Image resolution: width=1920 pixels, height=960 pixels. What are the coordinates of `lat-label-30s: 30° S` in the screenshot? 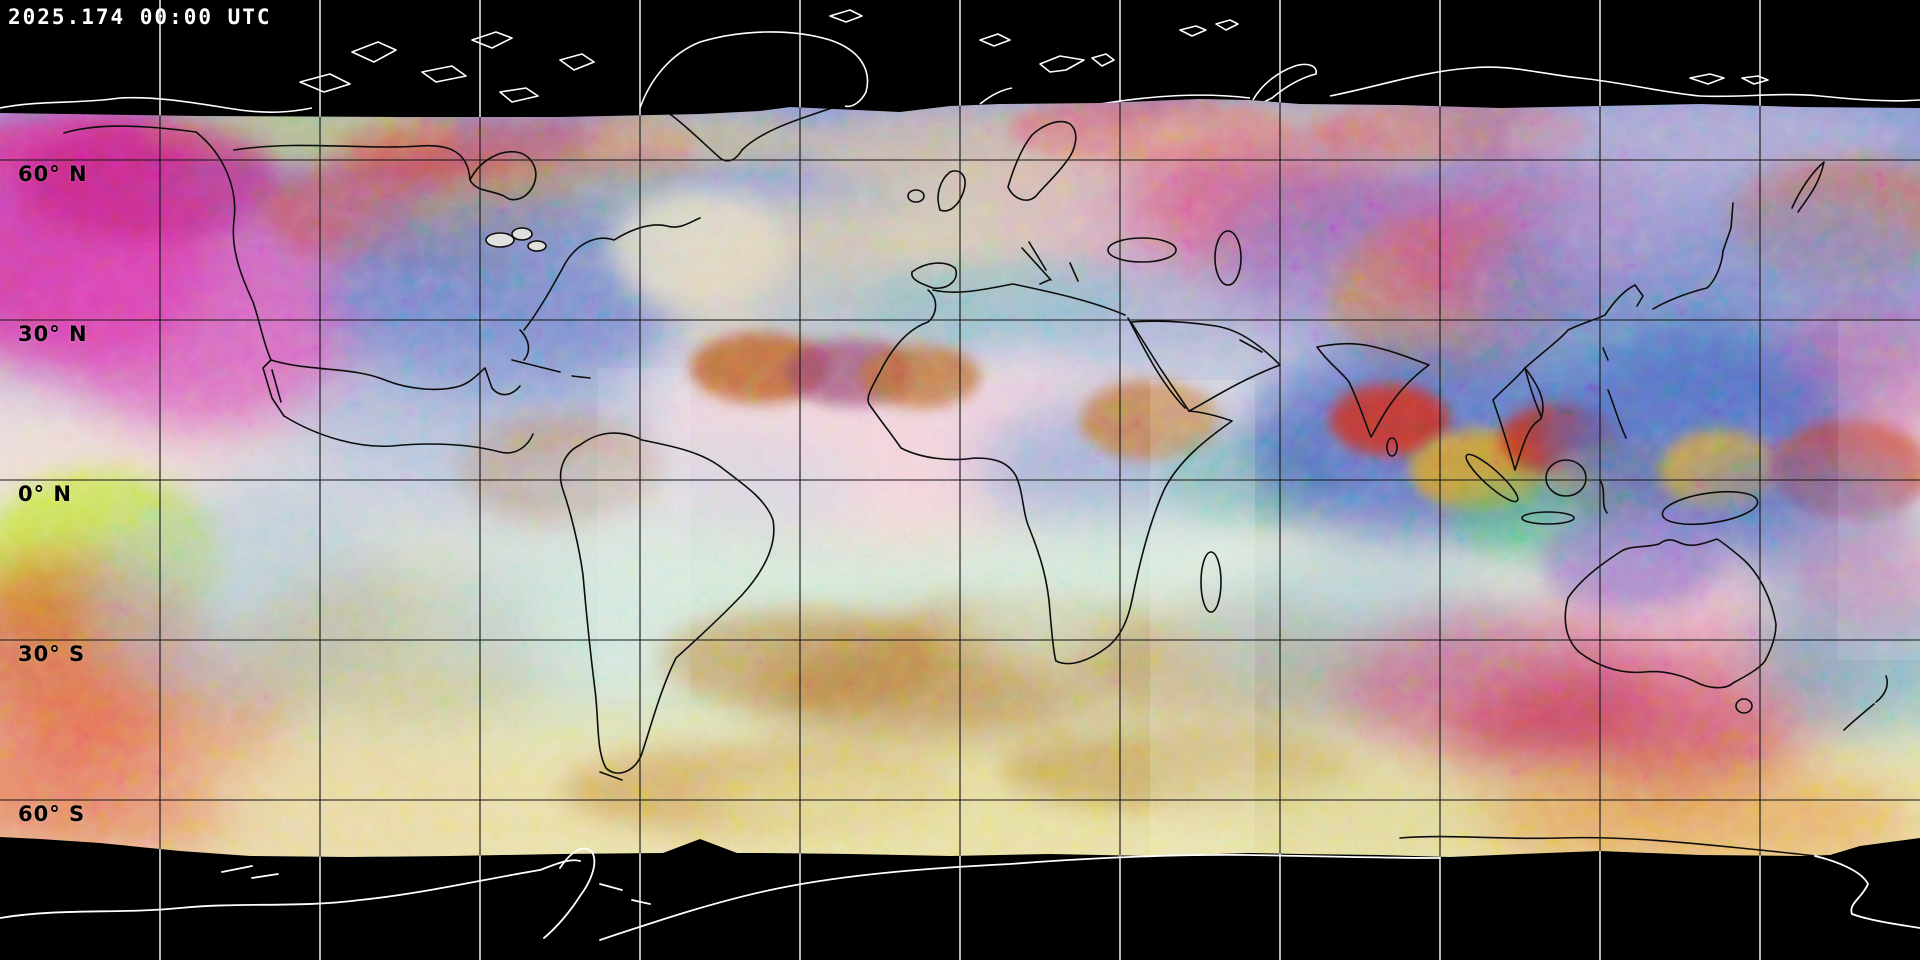 It's located at (52, 654).